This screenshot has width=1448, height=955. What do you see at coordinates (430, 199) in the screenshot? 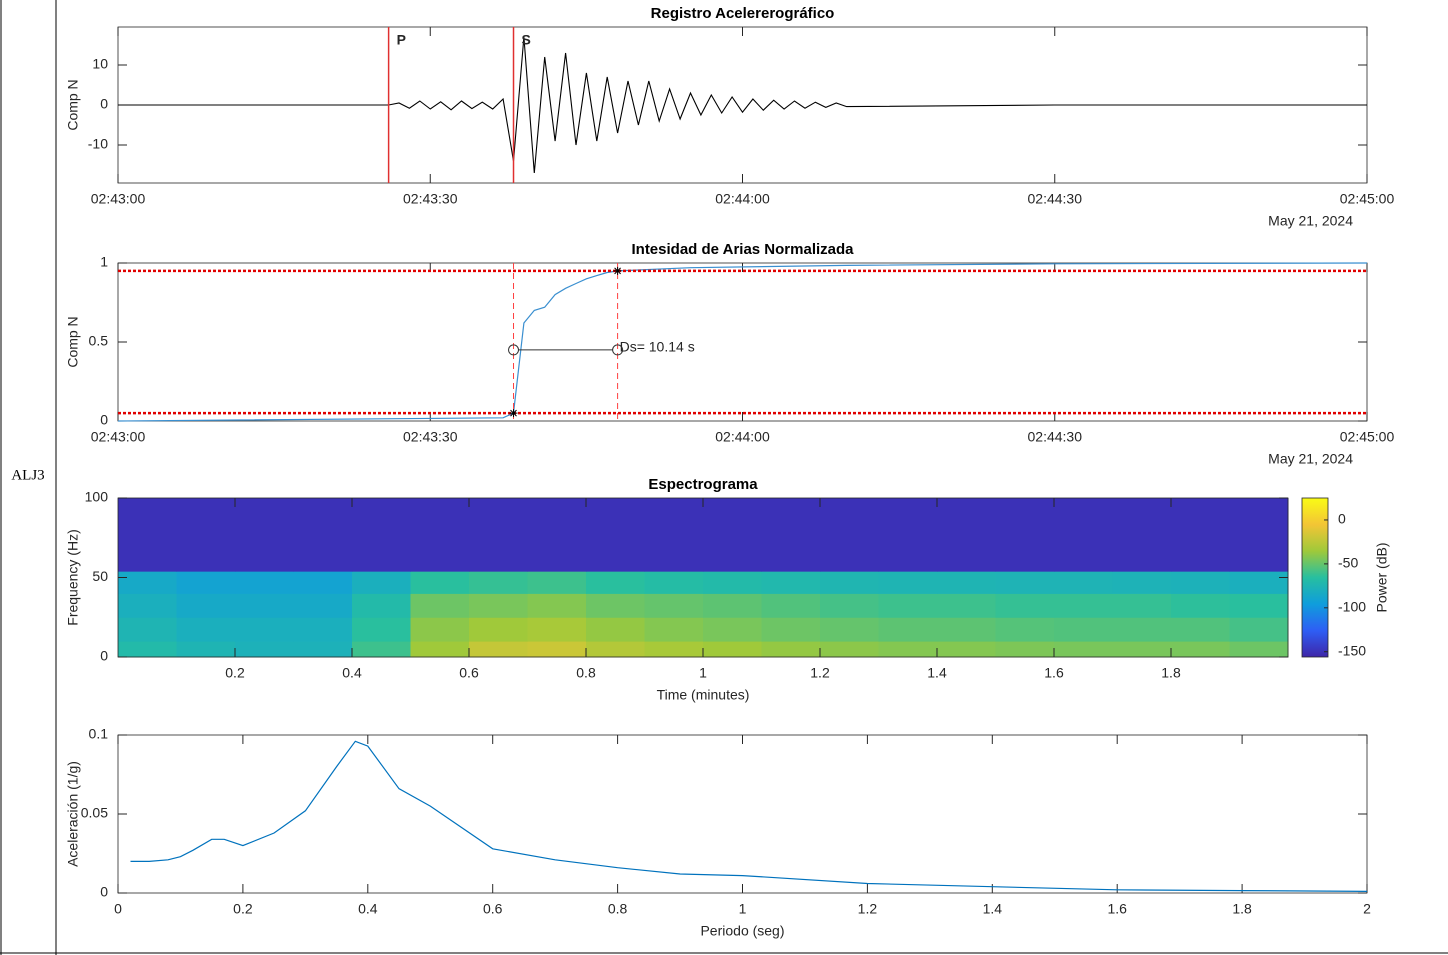
I see `x-tick-label: 02:43:30` at bounding box center [430, 199].